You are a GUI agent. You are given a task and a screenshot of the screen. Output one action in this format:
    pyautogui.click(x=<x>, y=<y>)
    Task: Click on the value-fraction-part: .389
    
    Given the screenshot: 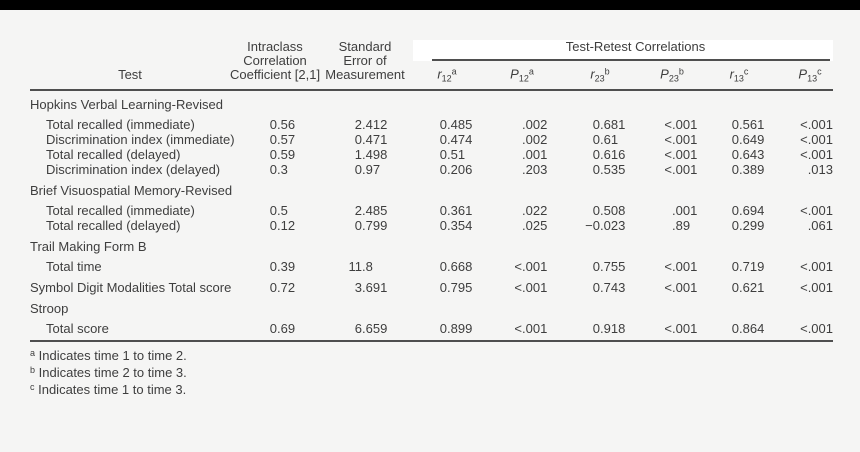 What is the action you would take?
    pyautogui.click(x=752, y=169)
    